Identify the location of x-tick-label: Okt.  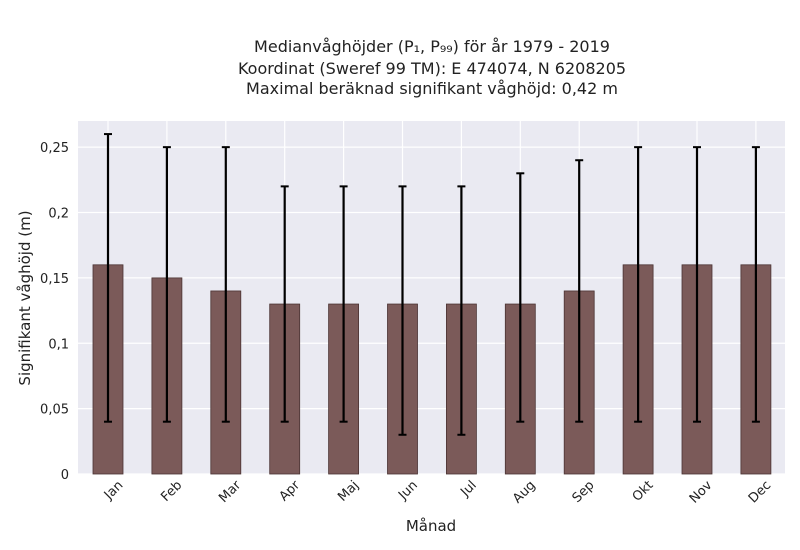
(643, 491).